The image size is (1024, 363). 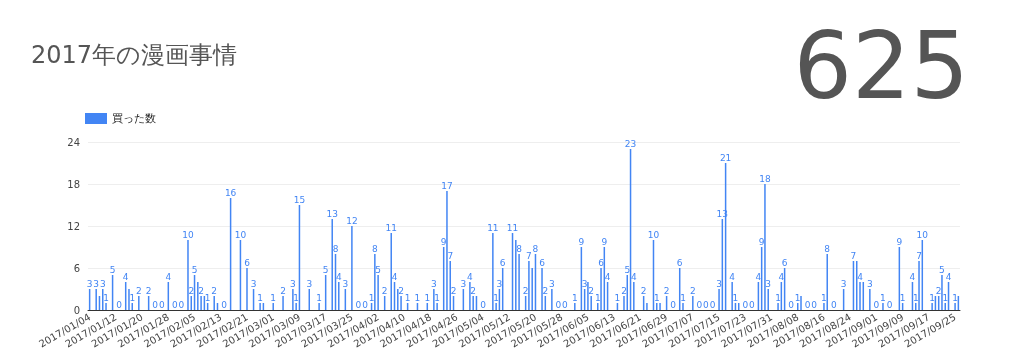 What do you see at coordinates (134, 118) in the screenshot?
I see `legend-label: 買った数` at bounding box center [134, 118].